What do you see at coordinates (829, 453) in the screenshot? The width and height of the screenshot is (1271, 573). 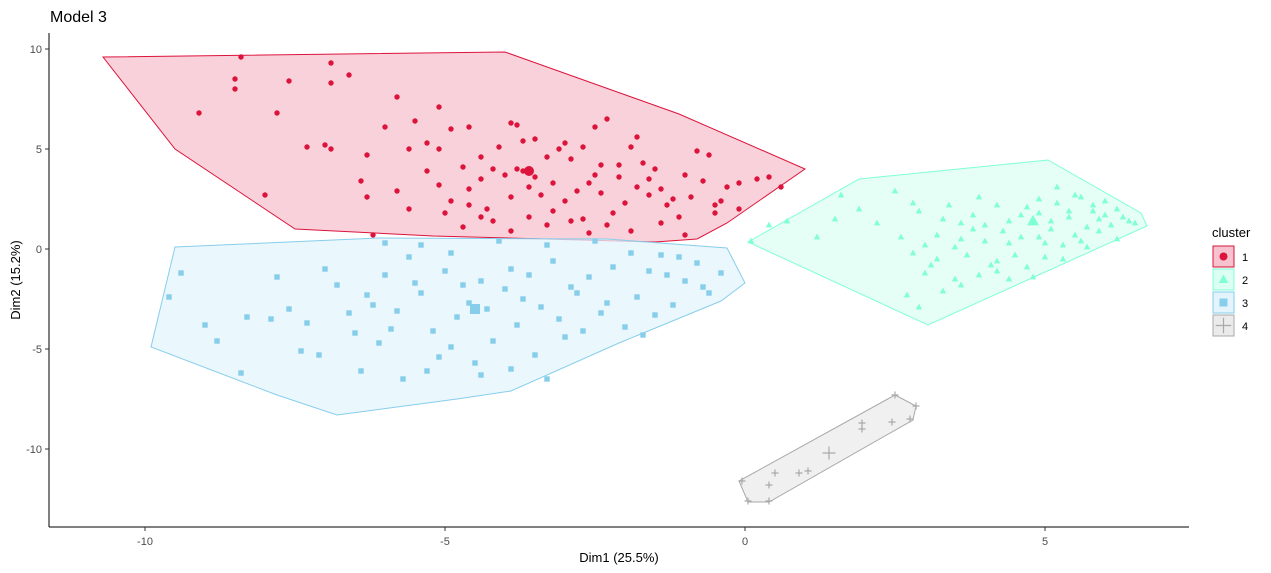 I see `cluster-4-centroid` at bounding box center [829, 453].